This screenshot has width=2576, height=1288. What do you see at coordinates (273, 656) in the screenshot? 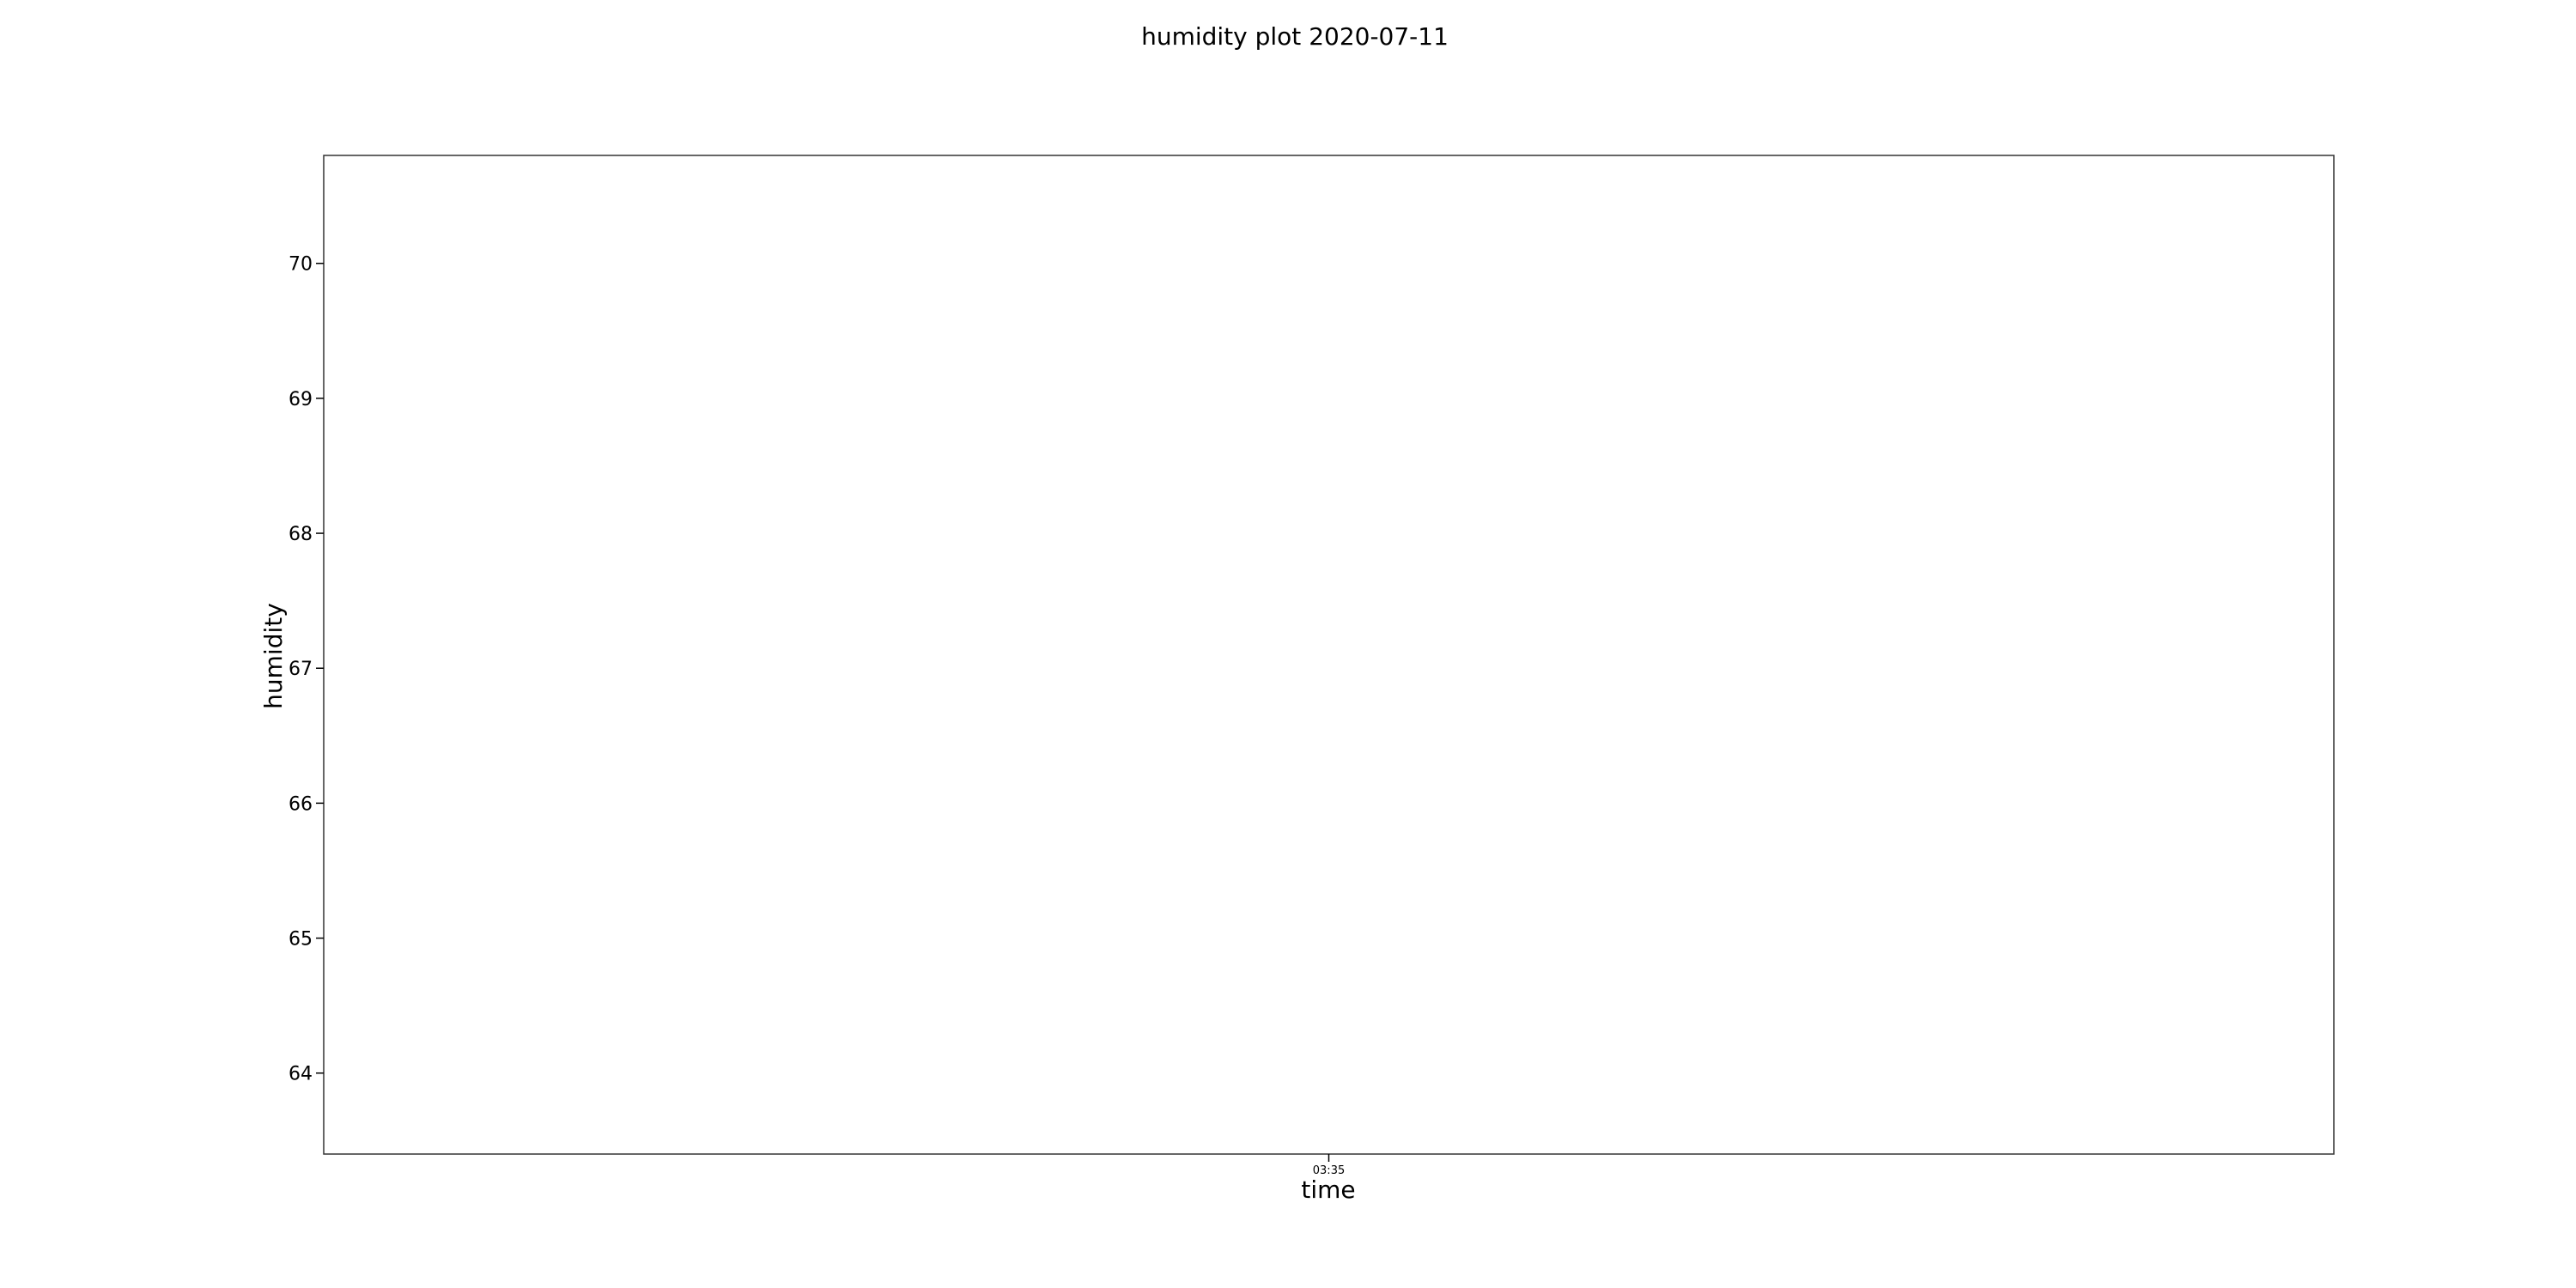
I see `y-axis-label: humidity` at bounding box center [273, 656].